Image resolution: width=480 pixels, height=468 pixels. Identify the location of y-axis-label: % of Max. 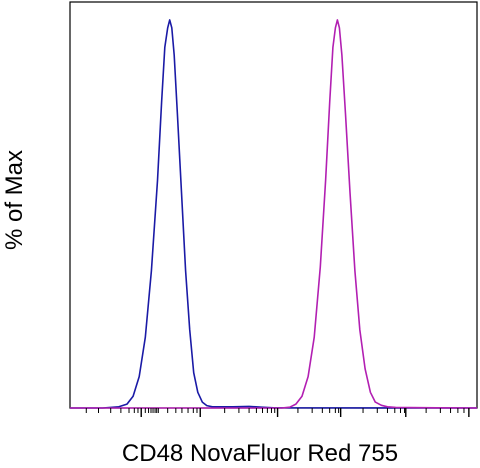
(14, 200).